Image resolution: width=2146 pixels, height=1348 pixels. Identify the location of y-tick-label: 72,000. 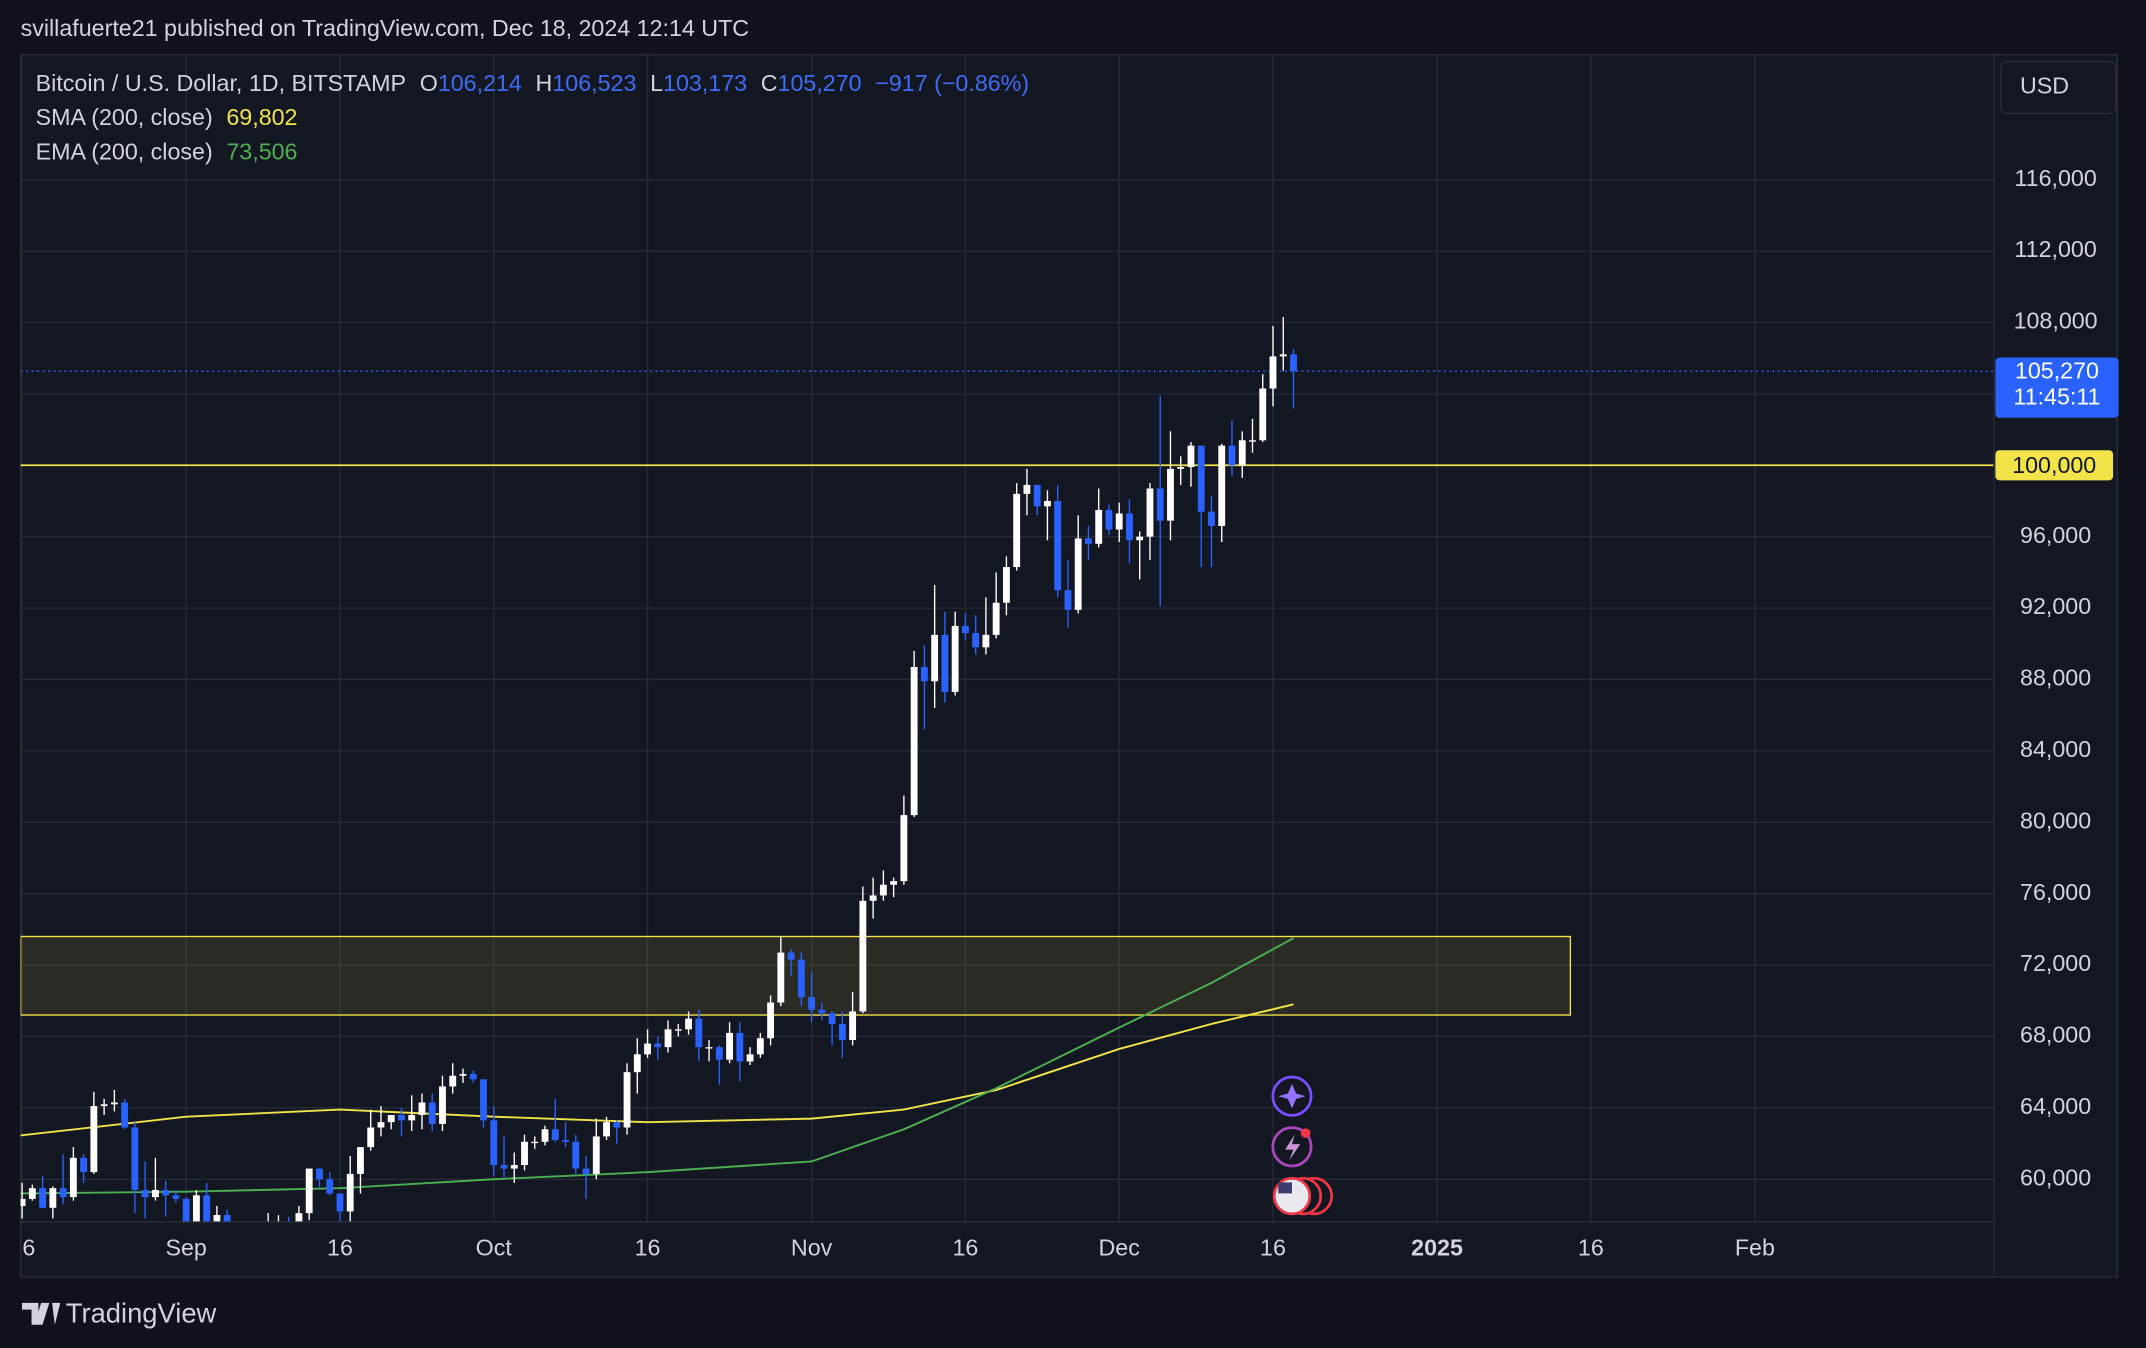
(2055, 963).